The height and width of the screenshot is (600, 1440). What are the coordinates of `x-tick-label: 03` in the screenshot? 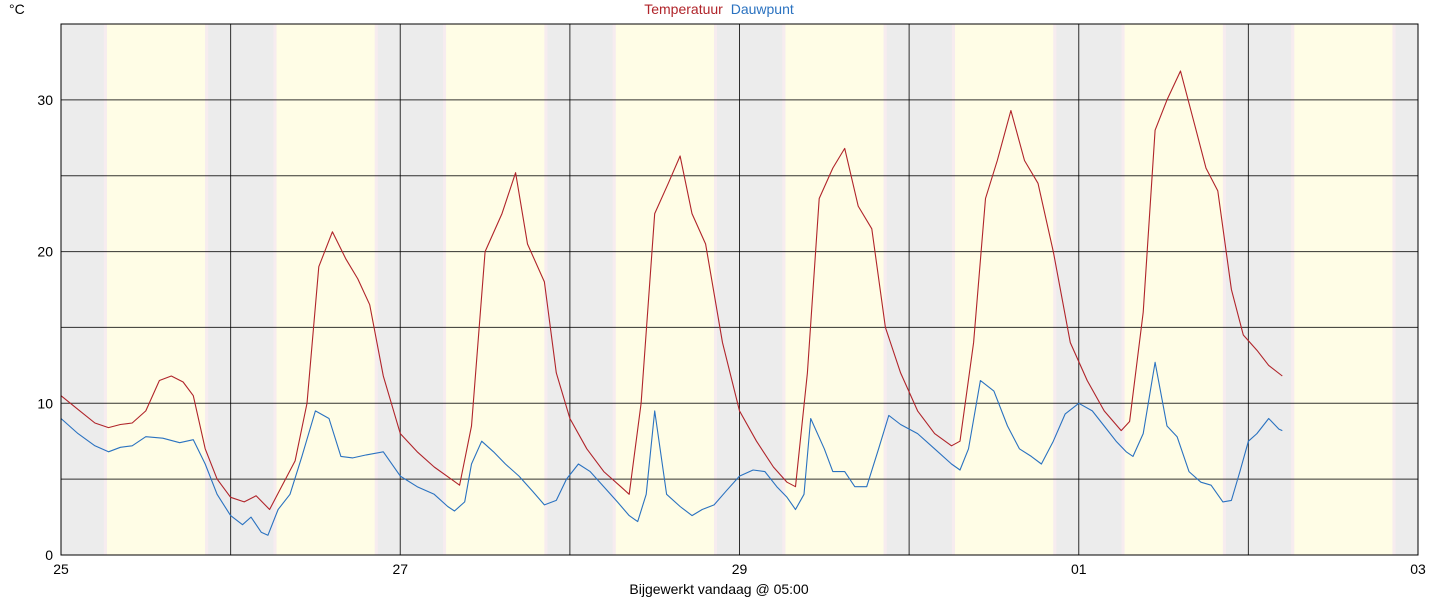 It's located at (1418, 569).